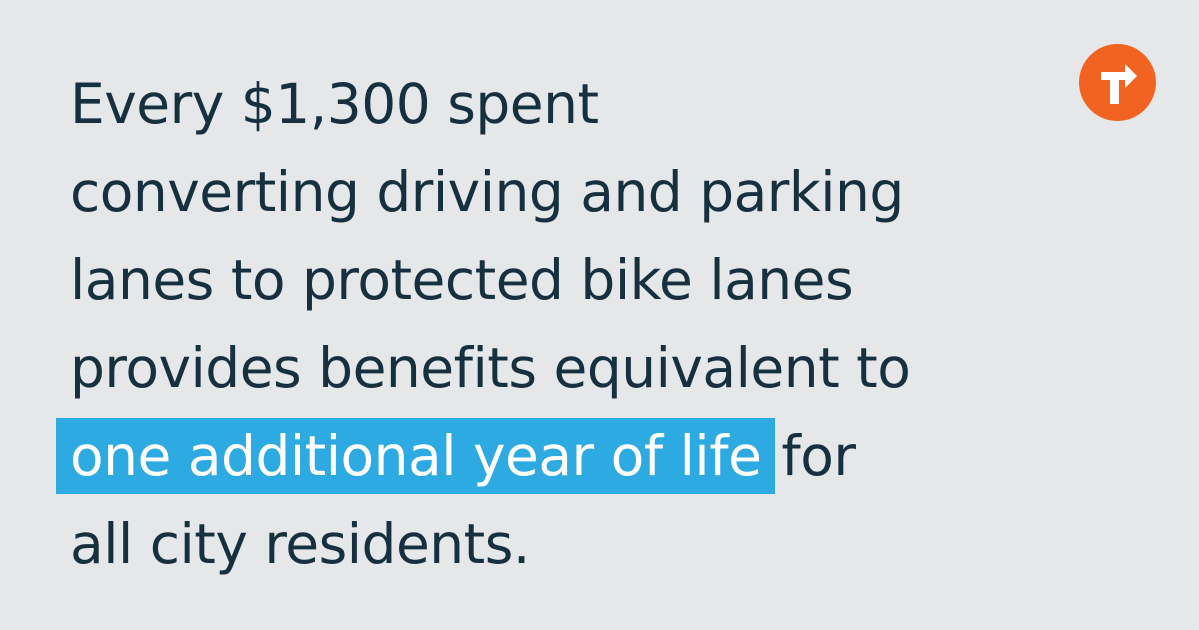 The width and height of the screenshot is (1199, 630). I want to click on headline-line-3: lanes to protected bike lanes, so click(462, 280).